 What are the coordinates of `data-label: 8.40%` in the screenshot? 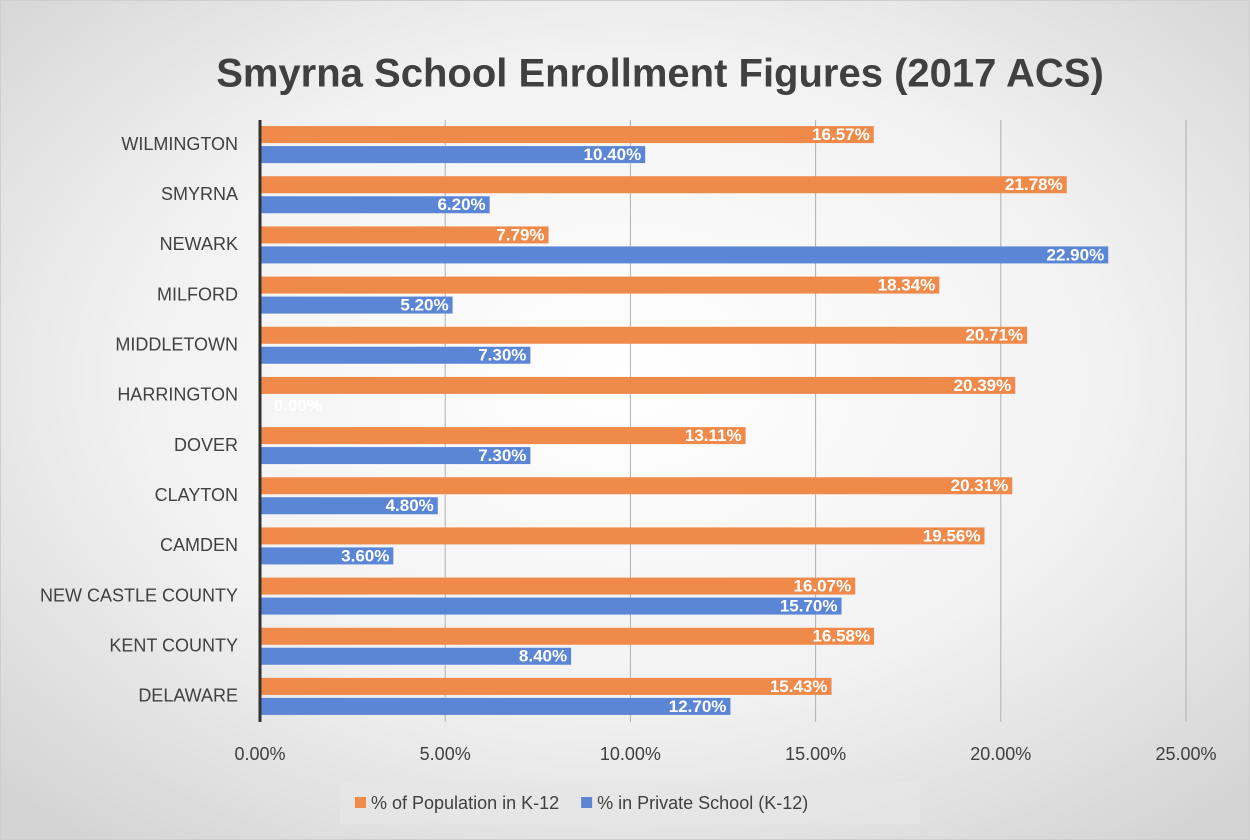 It's located at (543, 656).